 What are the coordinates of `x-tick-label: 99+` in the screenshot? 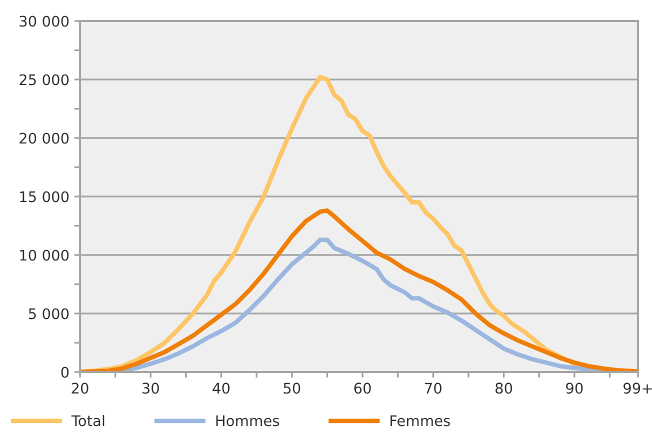 It's located at (638, 388).